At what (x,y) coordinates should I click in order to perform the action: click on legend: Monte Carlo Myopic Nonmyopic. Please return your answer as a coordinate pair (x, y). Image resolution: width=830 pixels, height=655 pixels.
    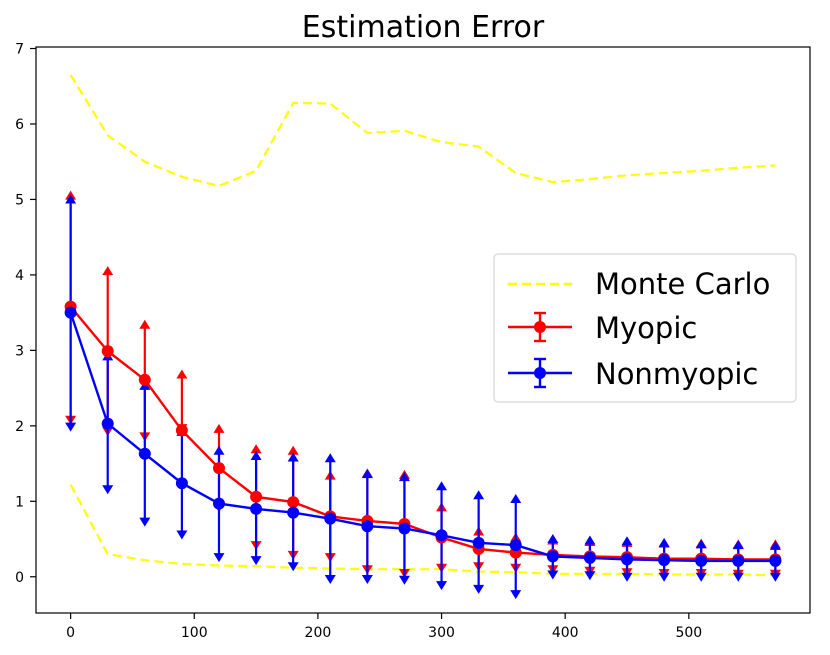
    Looking at the image, I should click on (645, 328).